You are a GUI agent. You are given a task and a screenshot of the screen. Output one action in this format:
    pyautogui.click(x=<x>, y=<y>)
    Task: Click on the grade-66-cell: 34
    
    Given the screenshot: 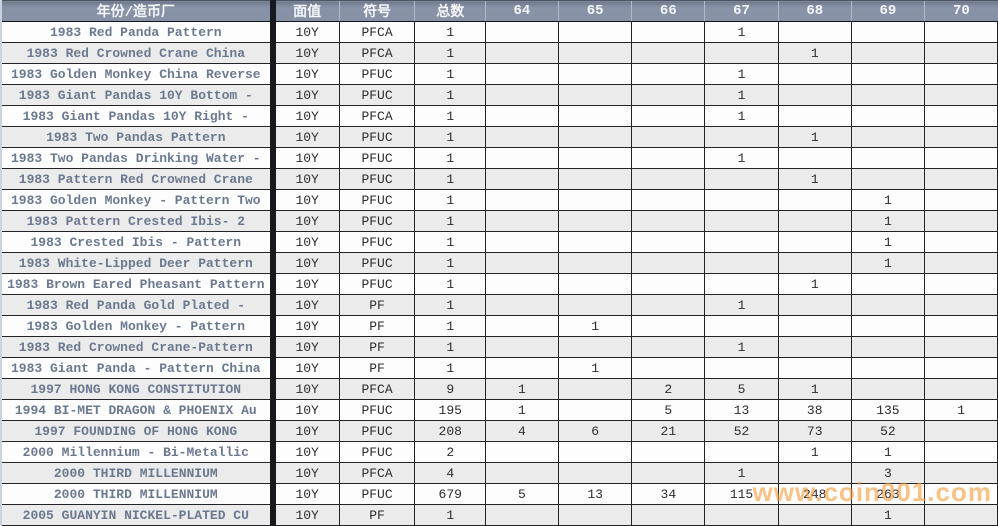 What is the action you would take?
    pyautogui.click(x=668, y=494)
    